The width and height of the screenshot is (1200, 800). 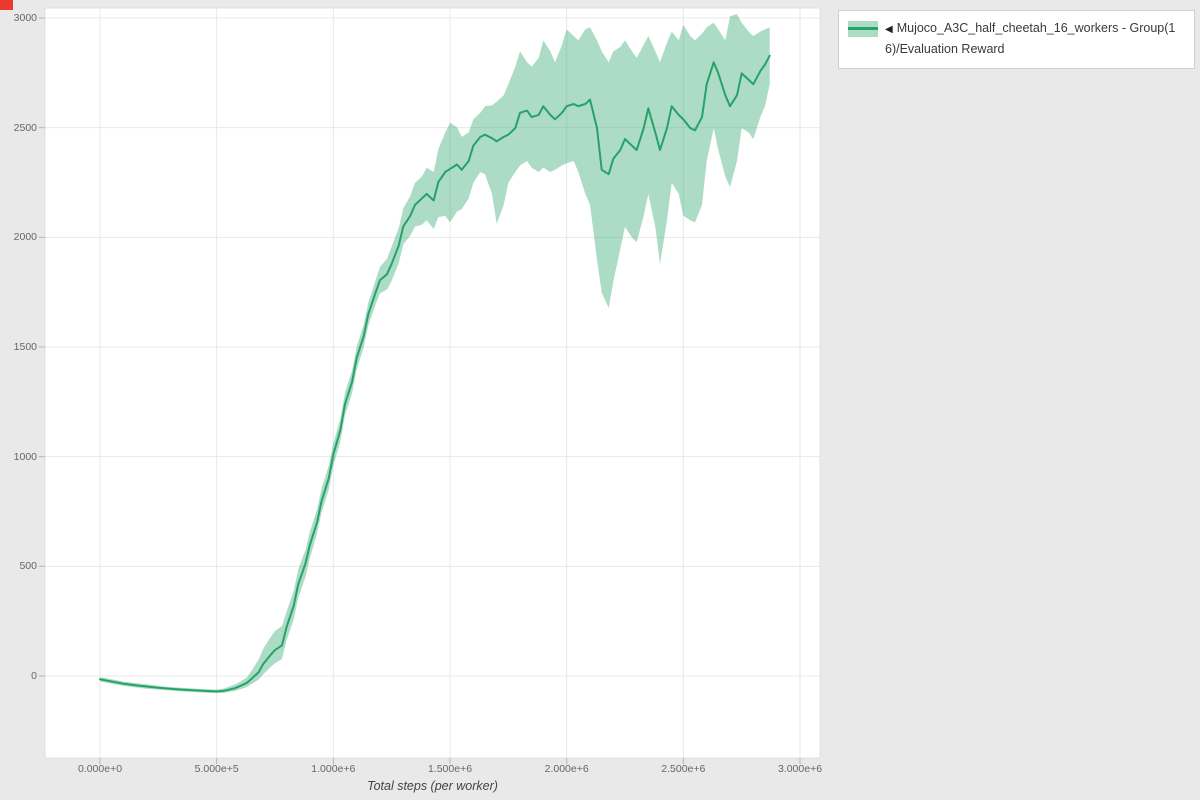 What do you see at coordinates (333, 769) in the screenshot?
I see `x-tick-label: 1.000e+6` at bounding box center [333, 769].